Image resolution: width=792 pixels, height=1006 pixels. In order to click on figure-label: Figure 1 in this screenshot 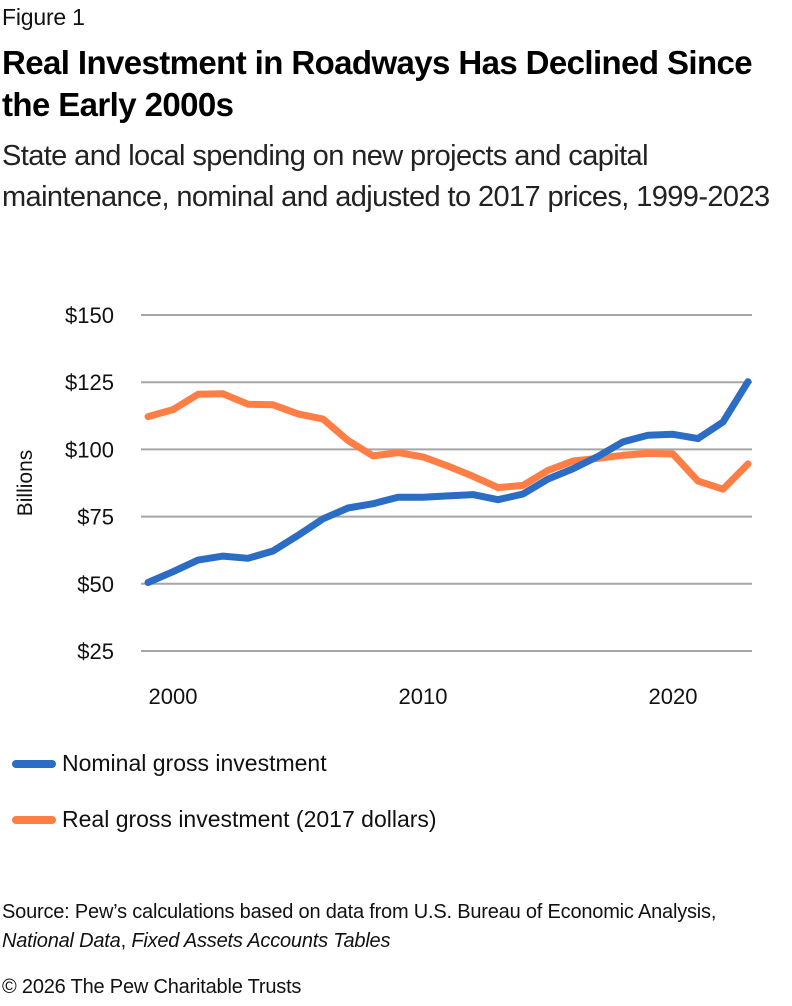, I will do `click(43, 17)`.